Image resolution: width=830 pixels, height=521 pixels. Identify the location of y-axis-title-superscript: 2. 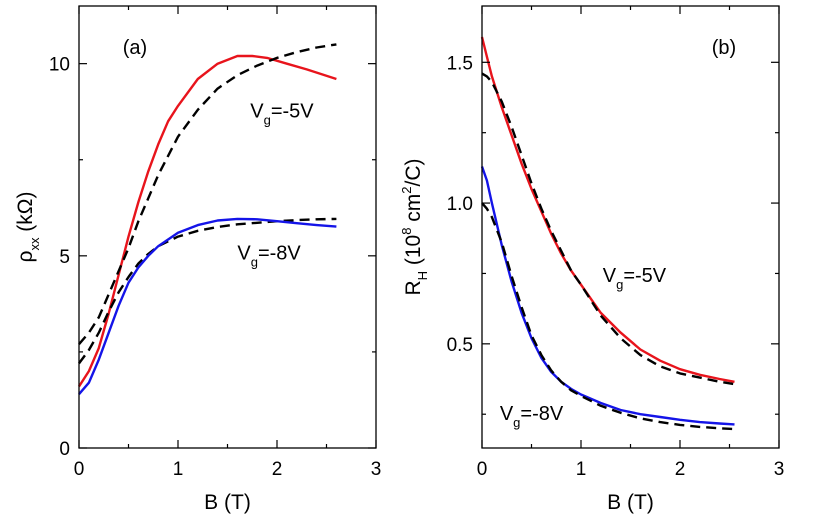
(406, 189).